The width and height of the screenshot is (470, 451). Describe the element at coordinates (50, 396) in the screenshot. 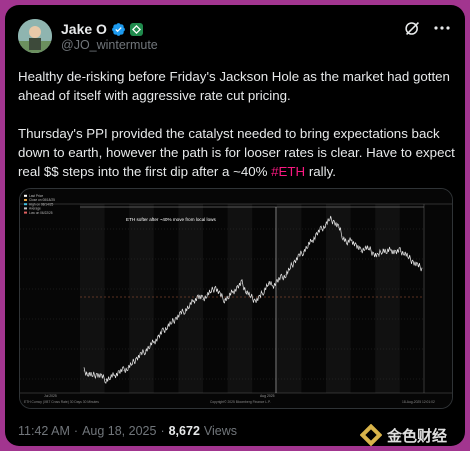

I see `x-tick-label: Jul 2025` at that location.